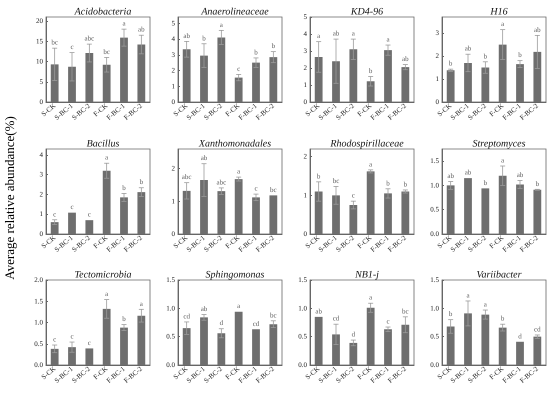  Describe the element at coordinates (103, 275) in the screenshot. I see `chart-title: Tectomicrobia` at that location.